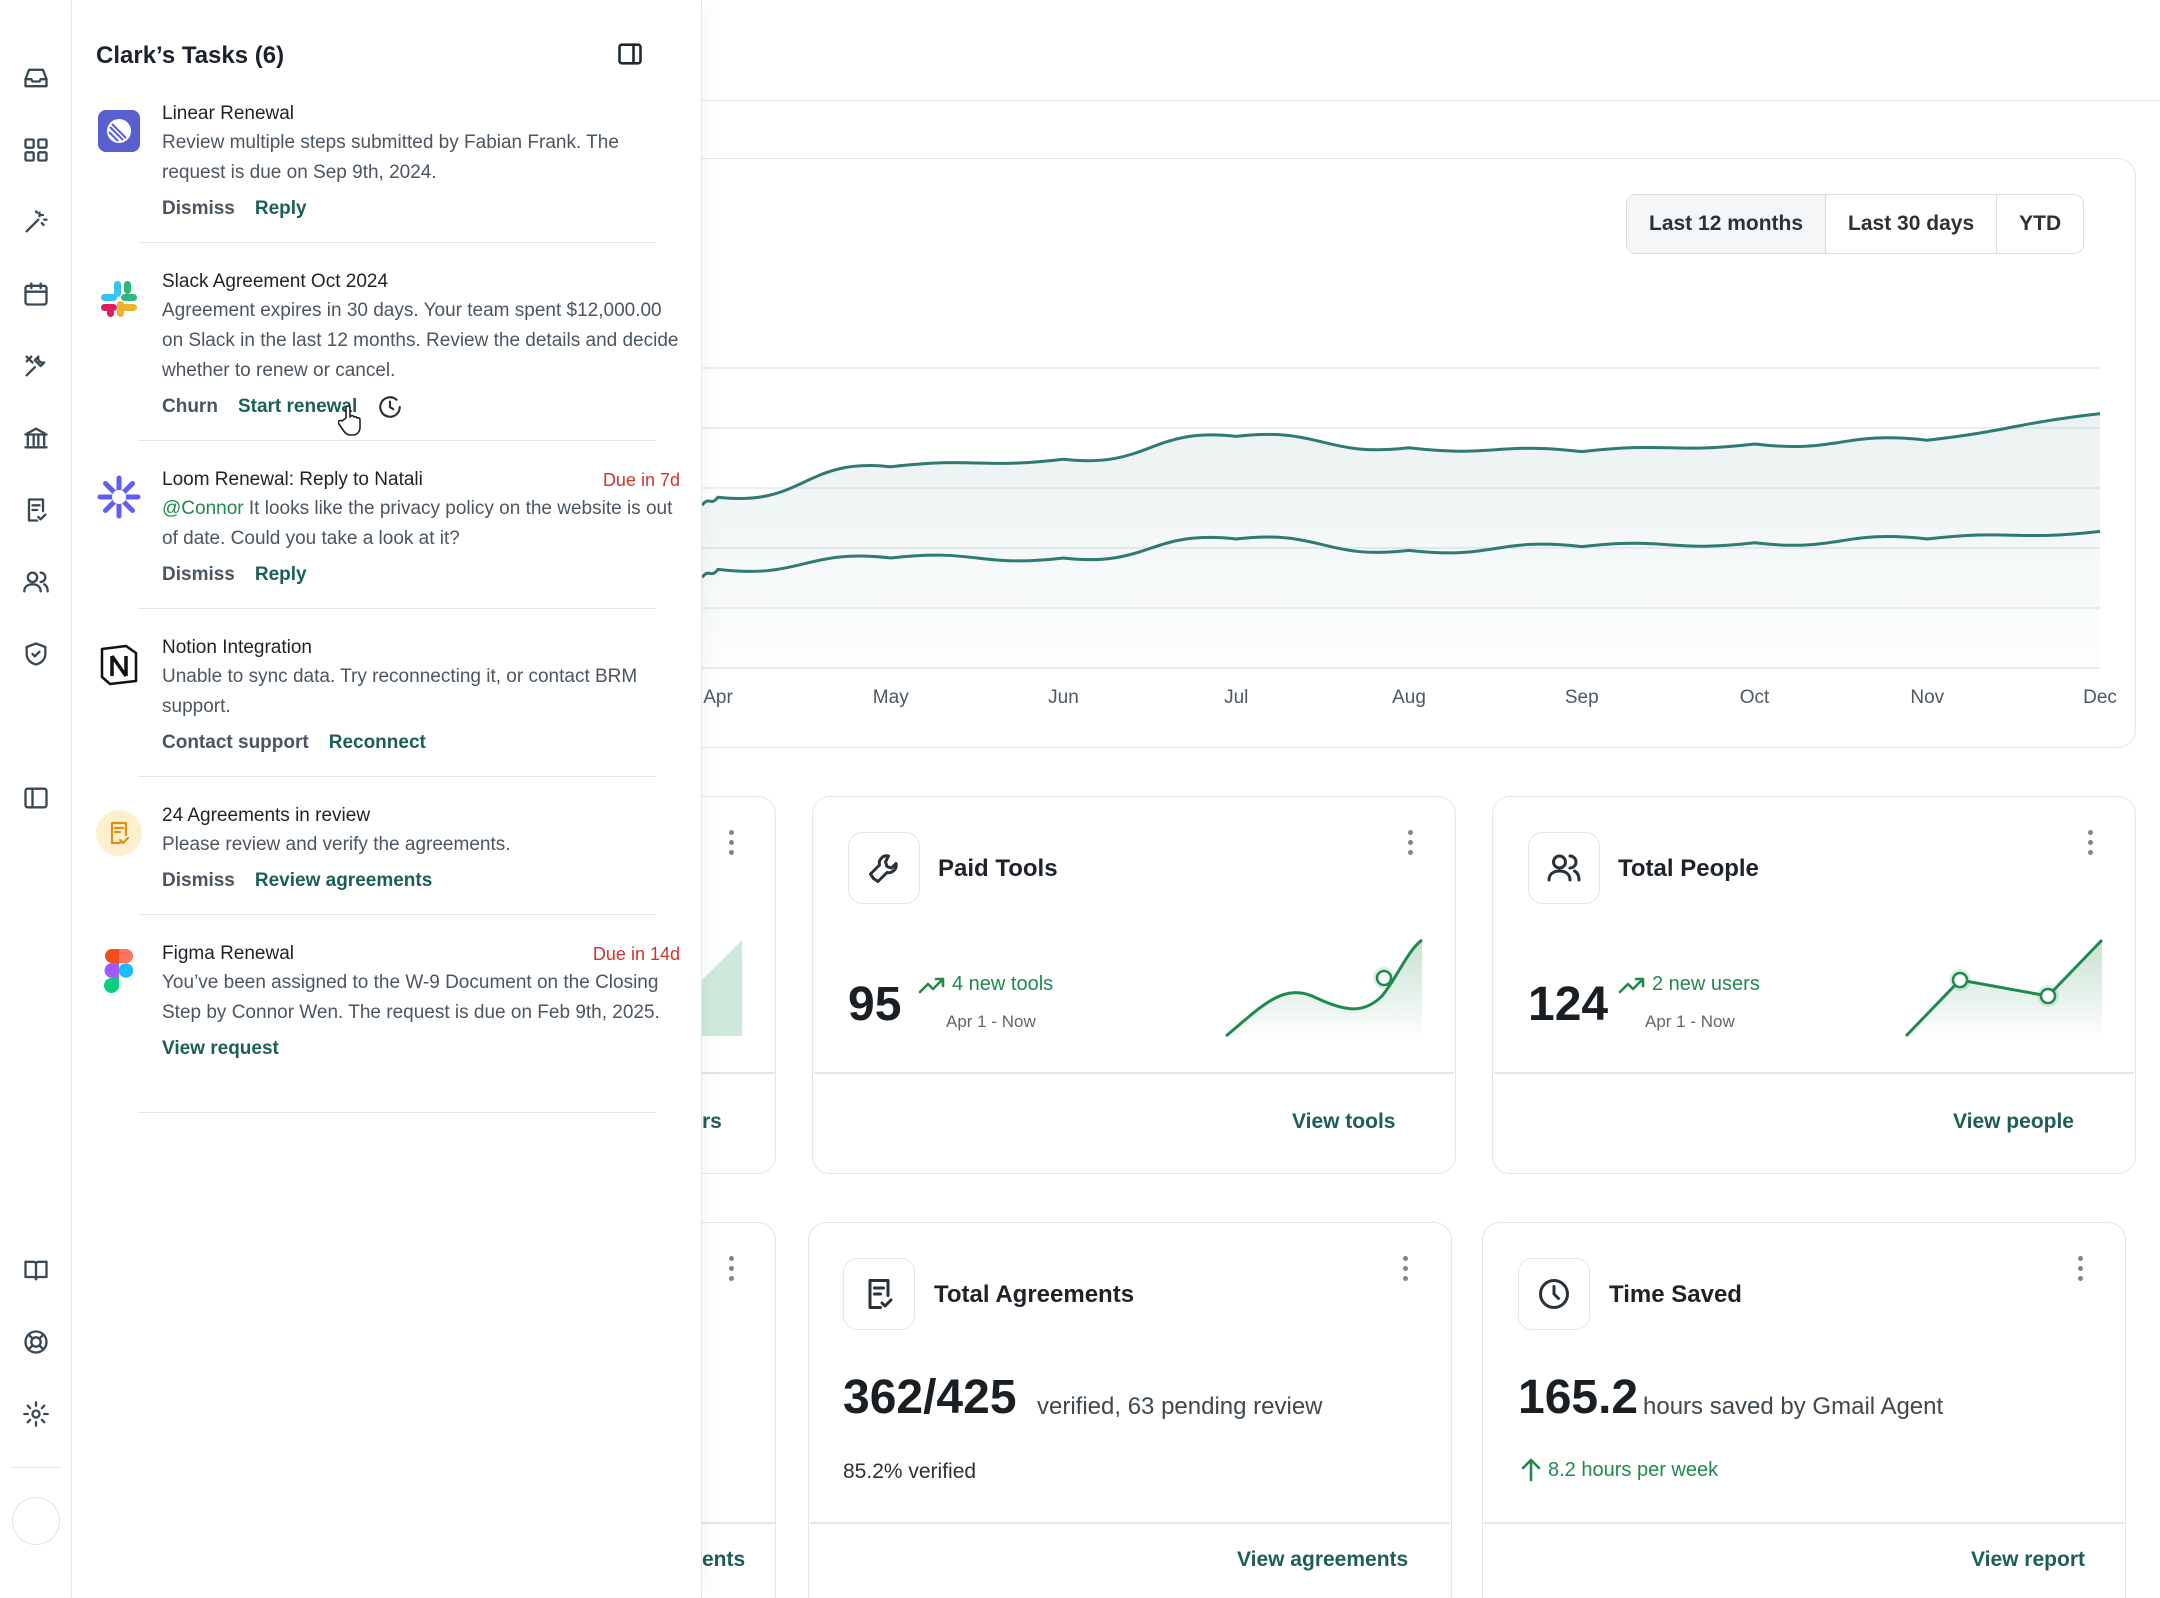  Describe the element at coordinates (2028, 1559) in the screenshot. I see `view-report-link: View report` at that location.